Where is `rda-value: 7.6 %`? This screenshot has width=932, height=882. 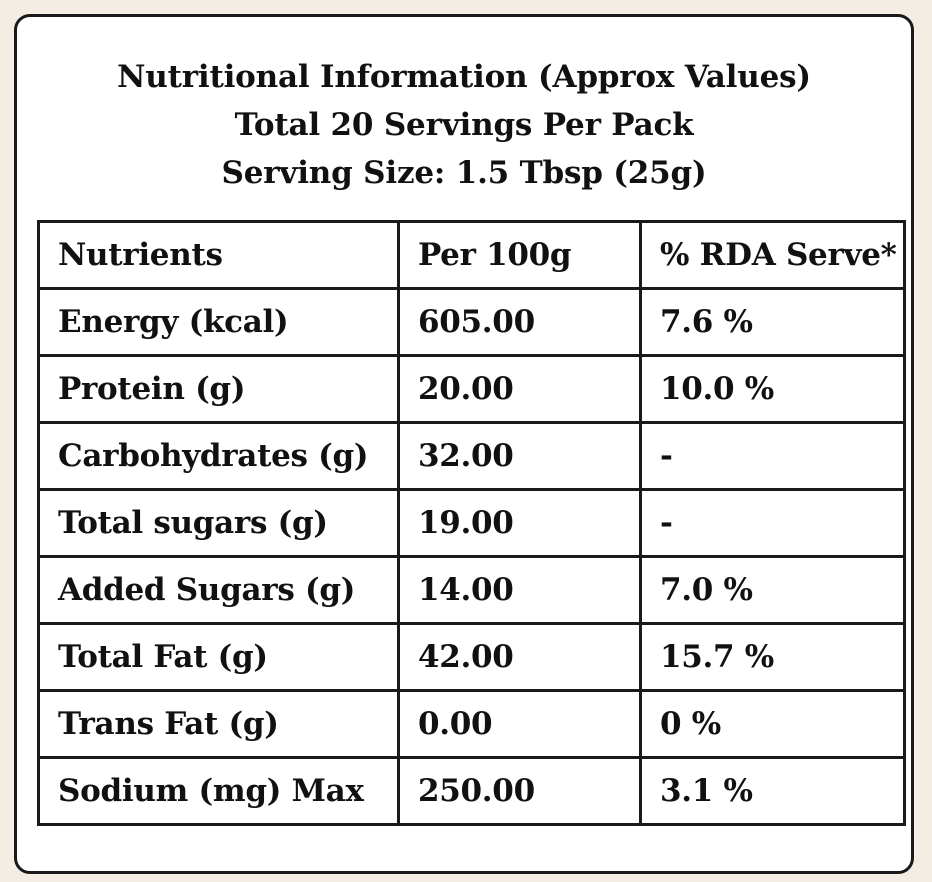 rda-value: 7.6 % is located at coordinates (772, 322).